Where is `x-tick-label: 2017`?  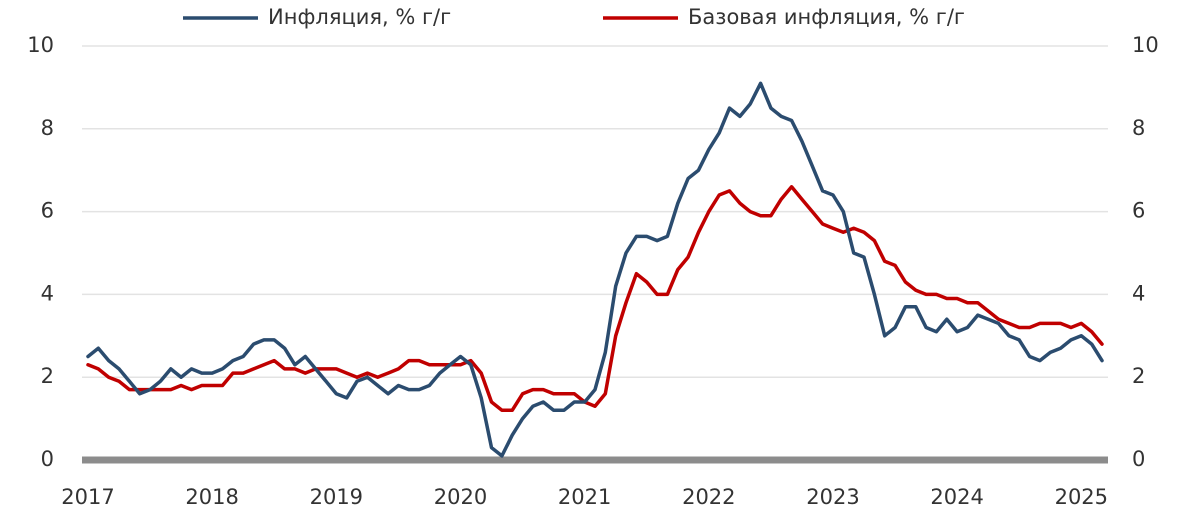
x-tick-label: 2017 is located at coordinates (87, 497).